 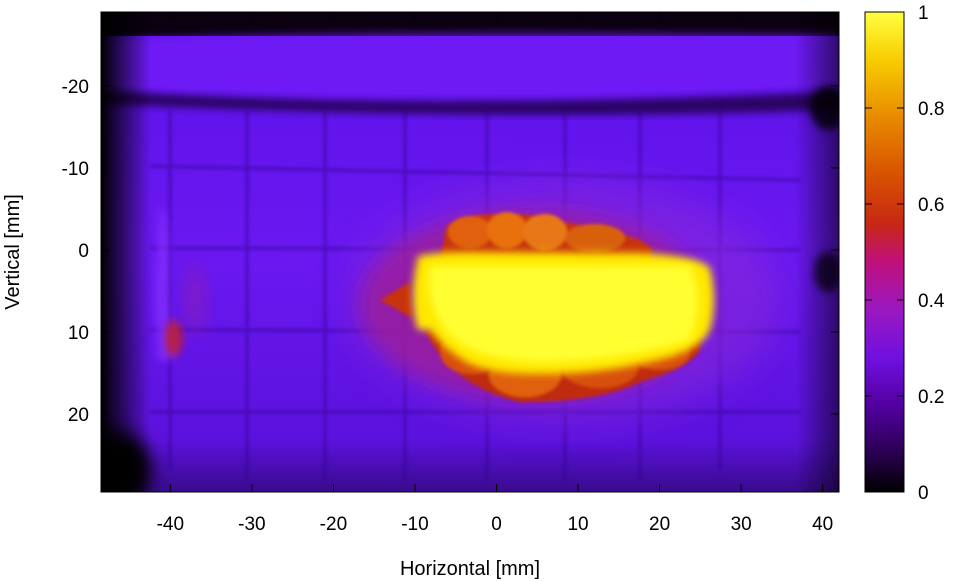 I want to click on colorbar-tick-label: 0.2, so click(x=931, y=397).